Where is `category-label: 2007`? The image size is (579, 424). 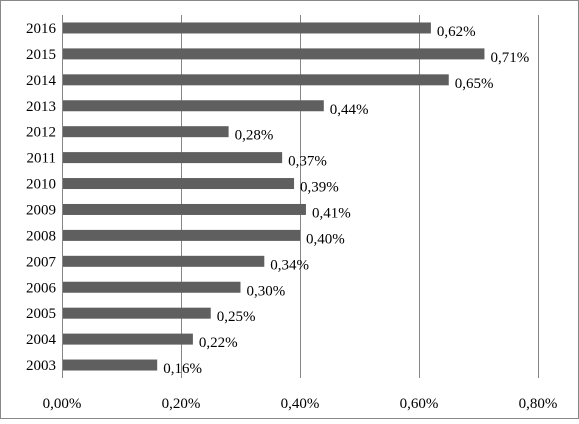 category-label: 2007 is located at coordinates (41, 262).